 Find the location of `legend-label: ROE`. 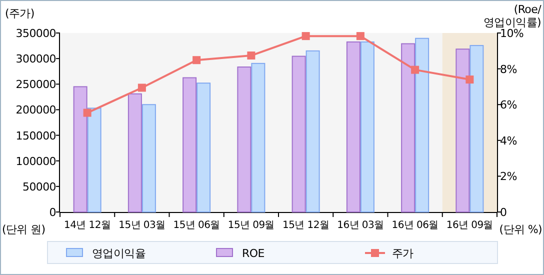

legend-label: ROE is located at coordinates (253, 253).